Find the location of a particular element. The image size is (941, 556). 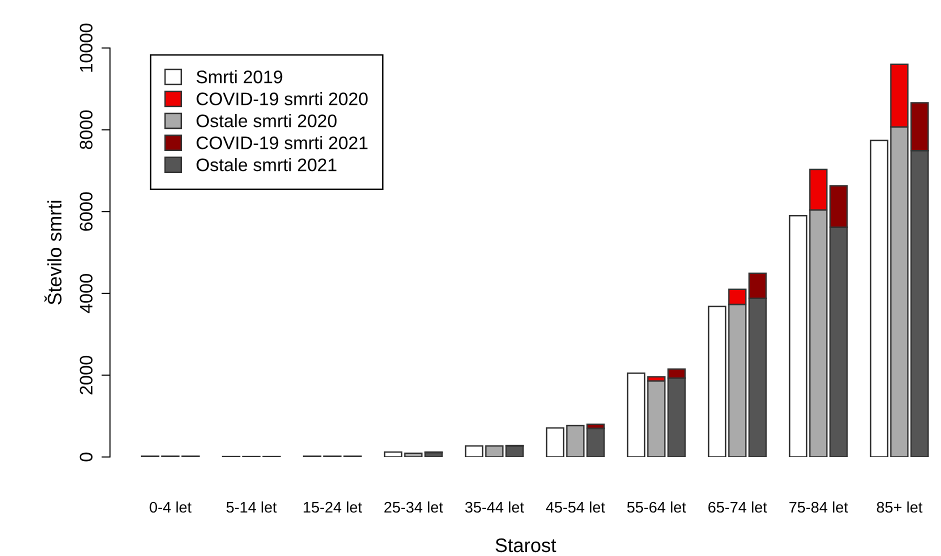

y-tick-label: 6000 is located at coordinates (86, 211).